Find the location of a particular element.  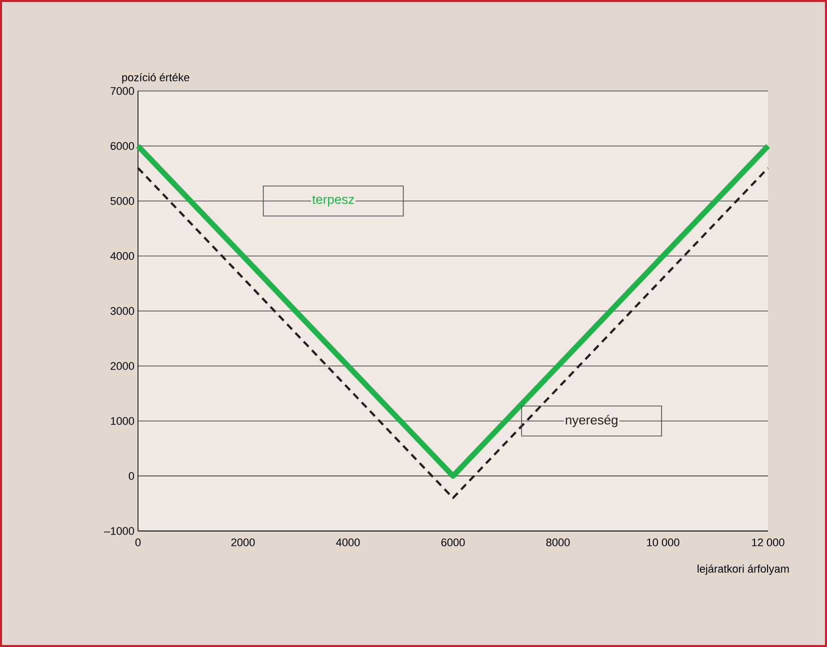

y-tick-label: 7000 is located at coordinates (122, 91).